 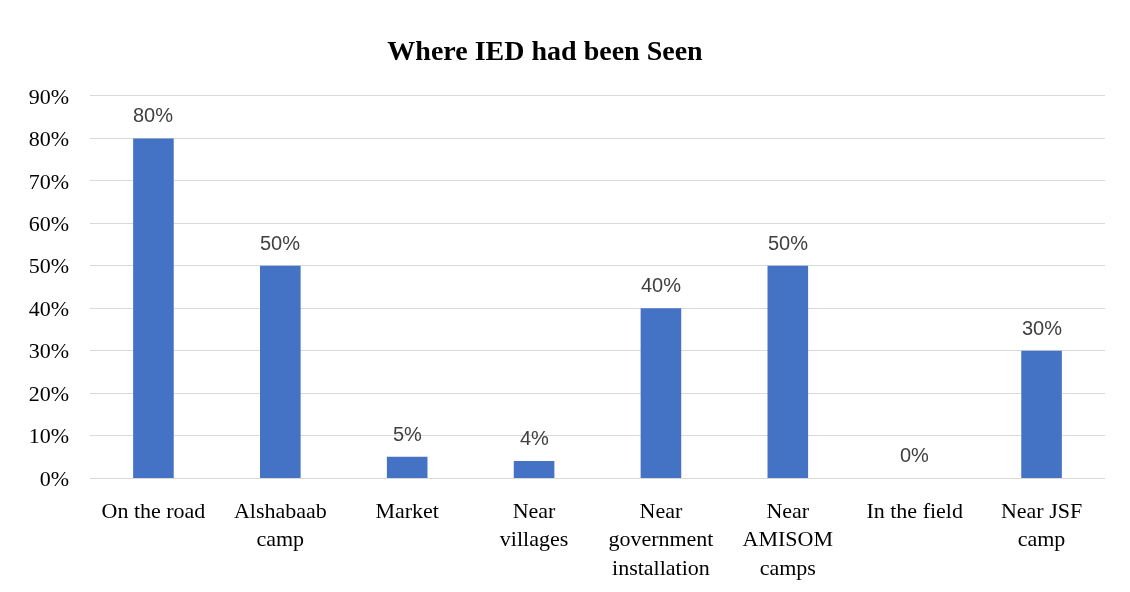 What do you see at coordinates (48, 351) in the screenshot?
I see `y-tick-label: 30%` at bounding box center [48, 351].